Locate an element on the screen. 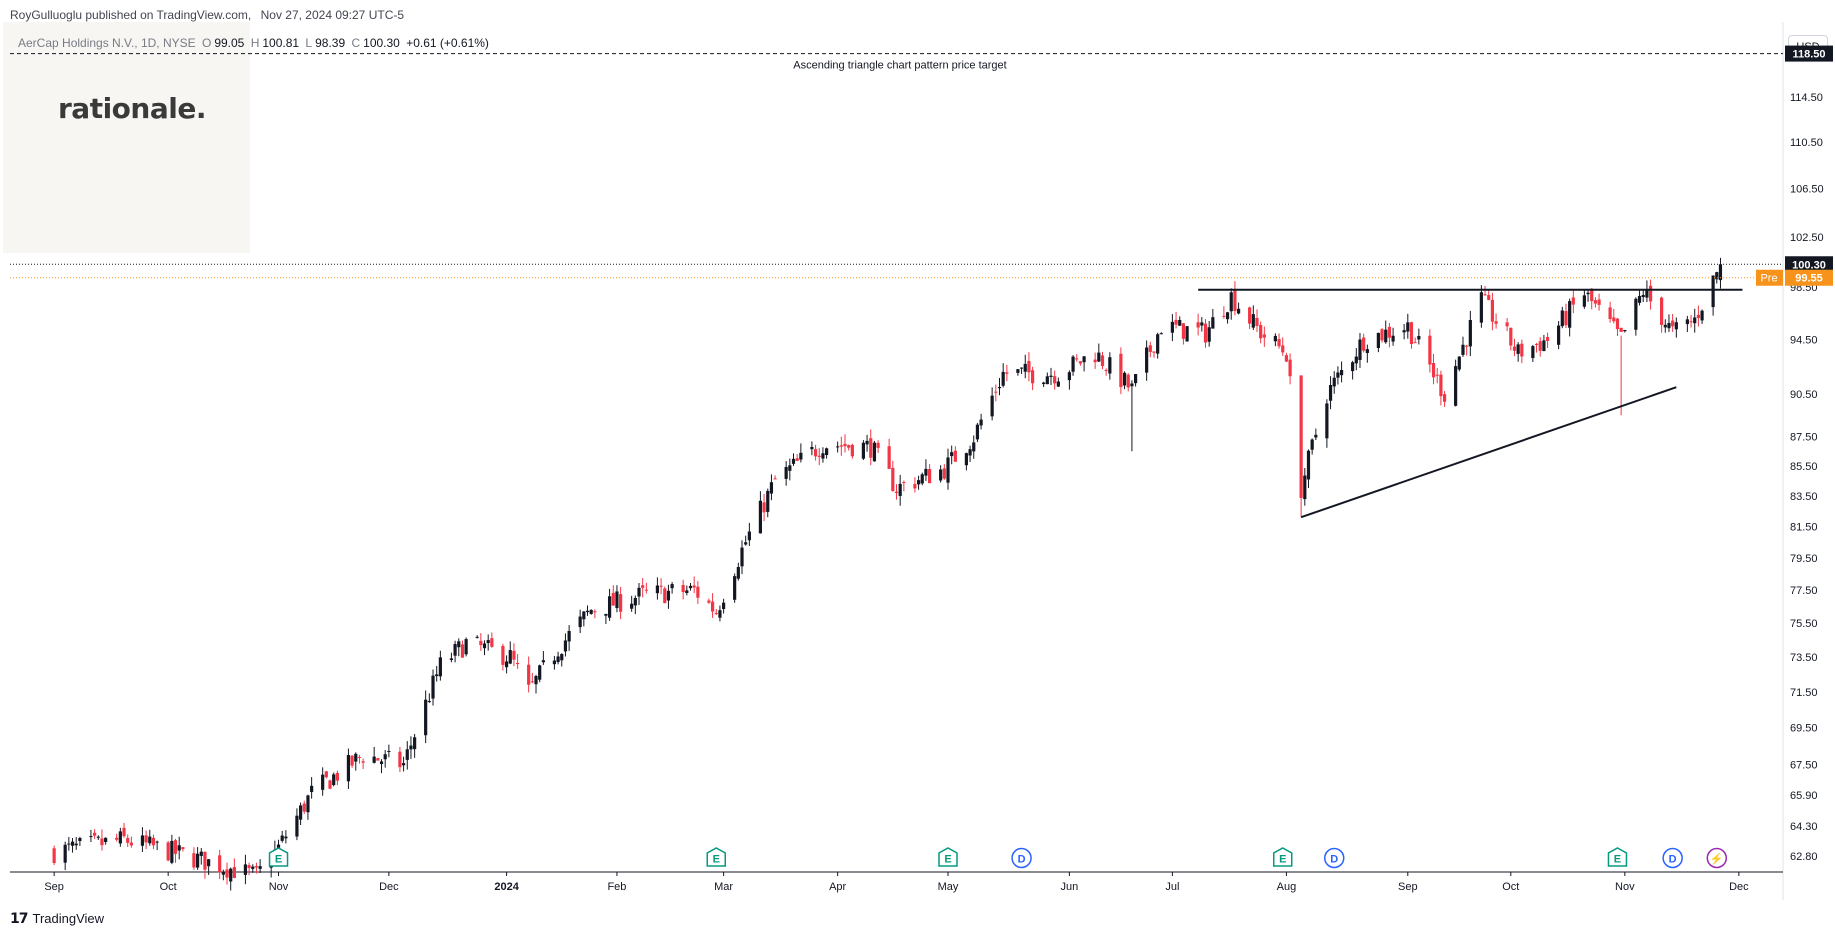 The width and height of the screenshot is (1835, 931). y-tick-label: 114.50 is located at coordinates (1806, 98).